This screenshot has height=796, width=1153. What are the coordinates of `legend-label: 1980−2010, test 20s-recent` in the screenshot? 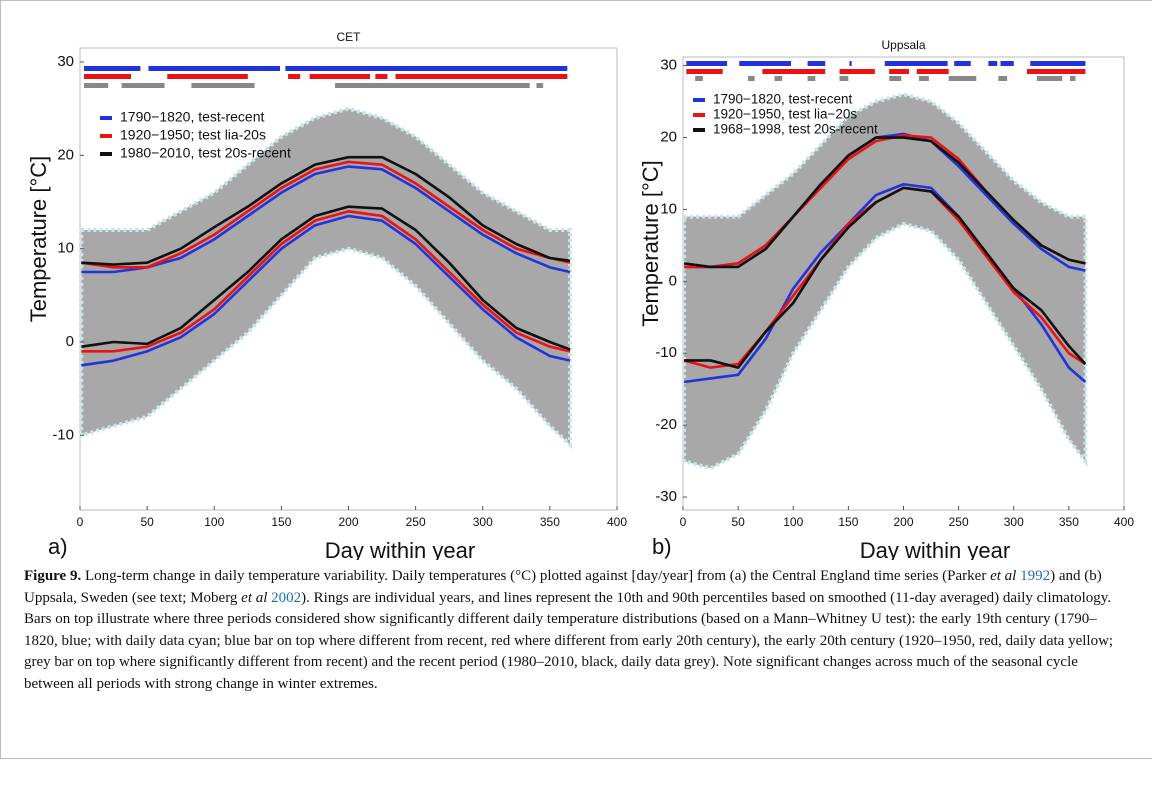 It's located at (205, 153).